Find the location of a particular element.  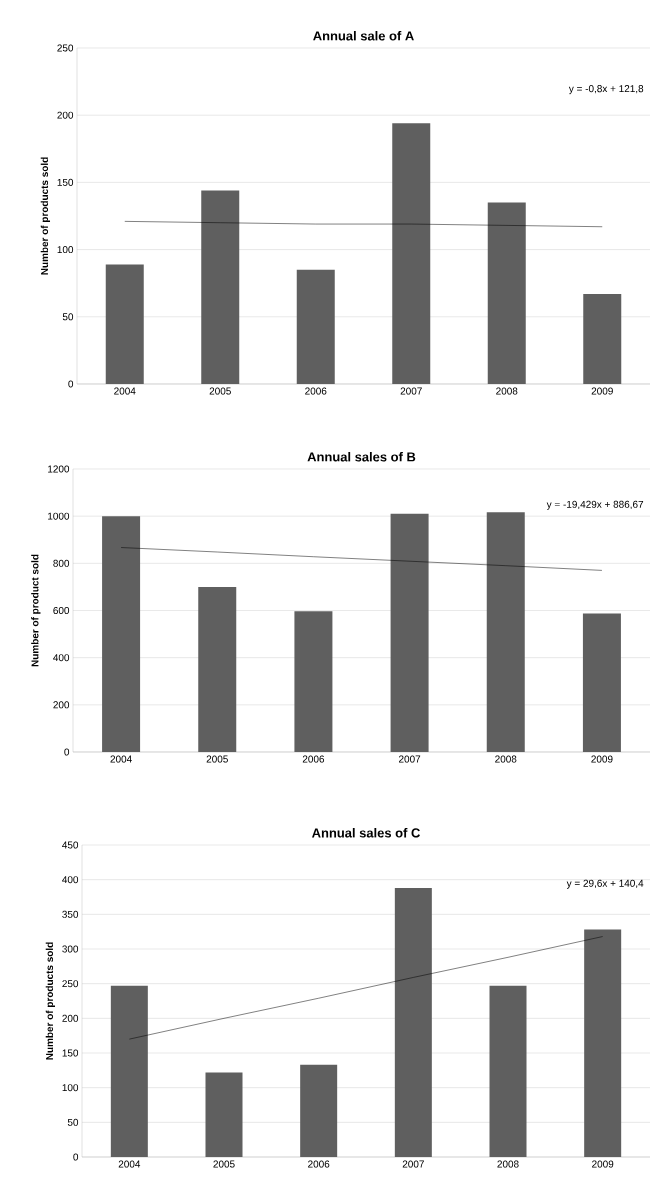

chart-title: Annual sales of C is located at coordinates (365, 832).